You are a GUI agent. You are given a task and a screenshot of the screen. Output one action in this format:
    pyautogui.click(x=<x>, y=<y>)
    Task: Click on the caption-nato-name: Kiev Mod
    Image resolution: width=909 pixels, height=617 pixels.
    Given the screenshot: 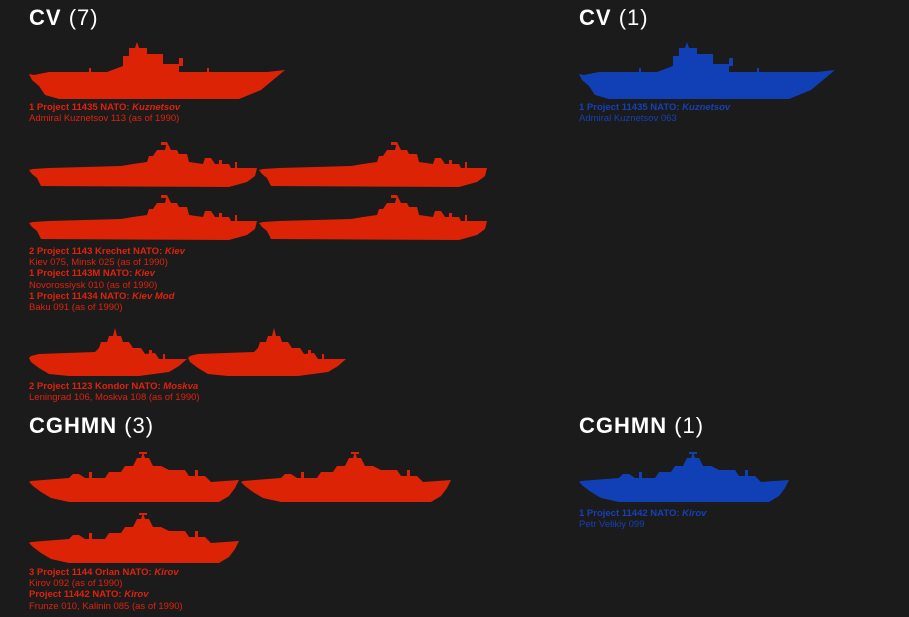 What is the action you would take?
    pyautogui.click(x=153, y=296)
    